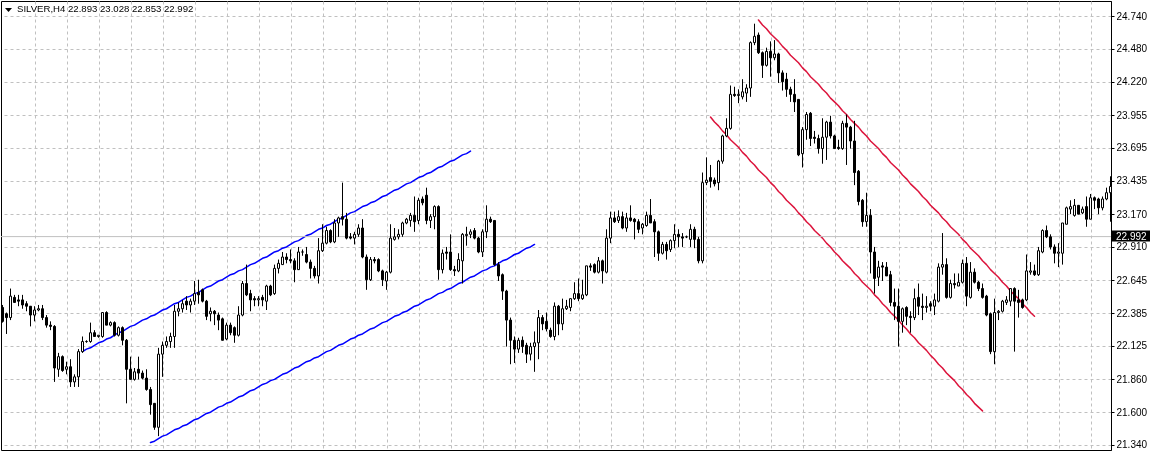 This screenshot has height=452, width=1151. Describe the element at coordinates (1132, 49) in the screenshot. I see `y-tick-label: 24.480` at that location.